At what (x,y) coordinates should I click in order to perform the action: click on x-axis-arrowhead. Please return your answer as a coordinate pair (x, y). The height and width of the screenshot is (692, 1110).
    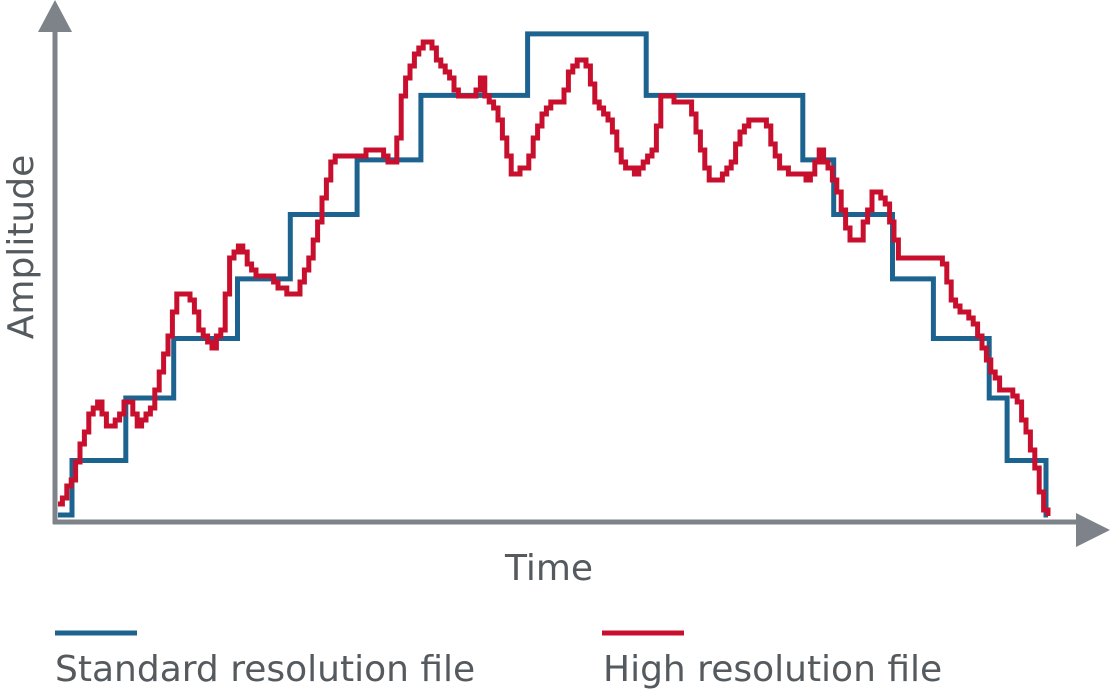
    Looking at the image, I should click on (1093, 530).